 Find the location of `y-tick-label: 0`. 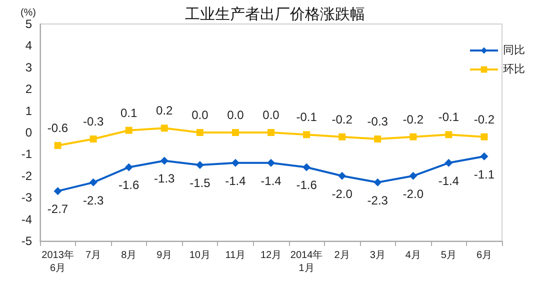

y-tick-label: 0 is located at coordinates (28, 133).